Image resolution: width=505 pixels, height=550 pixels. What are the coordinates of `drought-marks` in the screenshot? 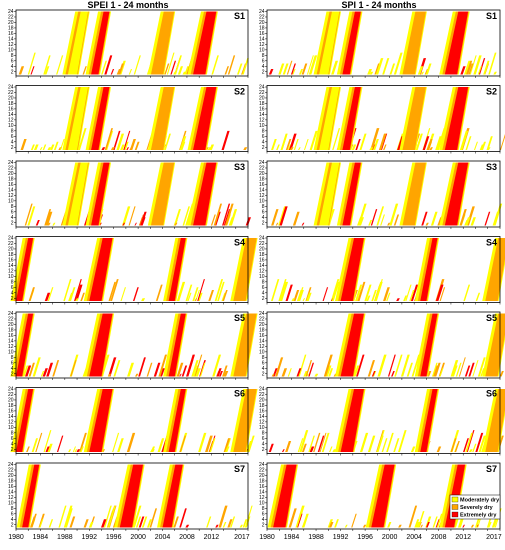 It's located at (386, 420).